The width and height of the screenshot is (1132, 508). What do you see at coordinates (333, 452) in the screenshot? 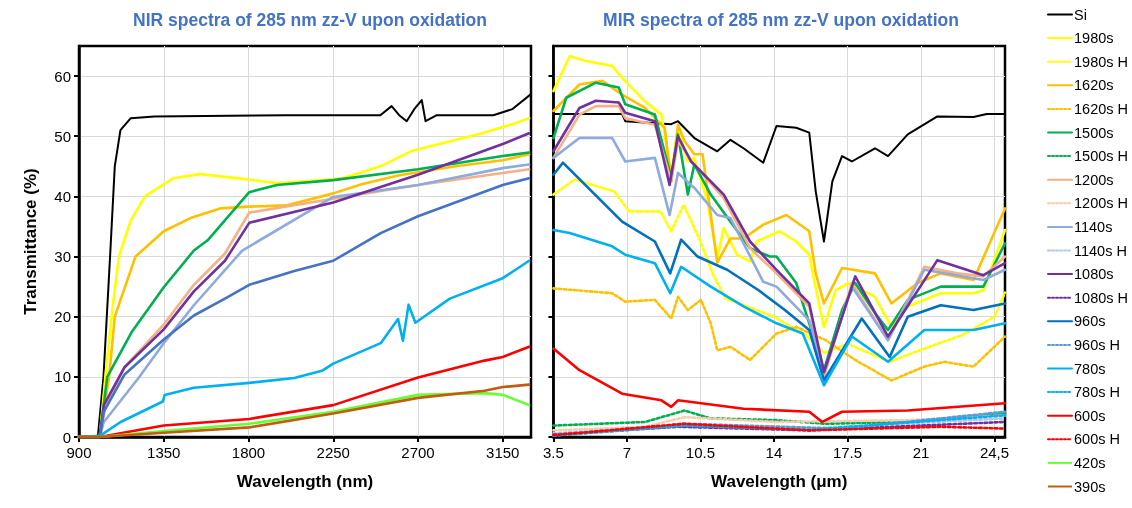
I see `x-tick-label: 2250` at bounding box center [333, 452].